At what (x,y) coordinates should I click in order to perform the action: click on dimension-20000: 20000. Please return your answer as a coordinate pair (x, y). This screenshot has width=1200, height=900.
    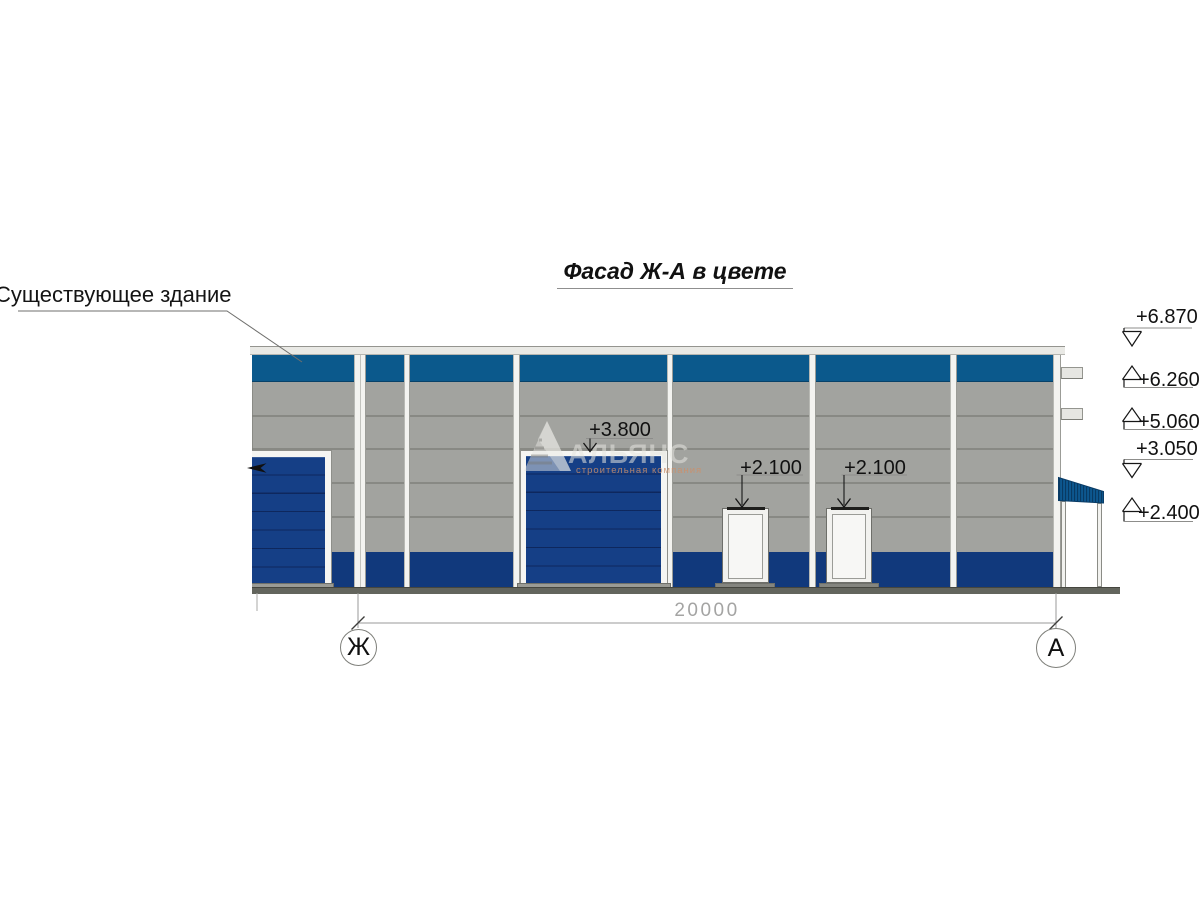
    Looking at the image, I should click on (707, 610).